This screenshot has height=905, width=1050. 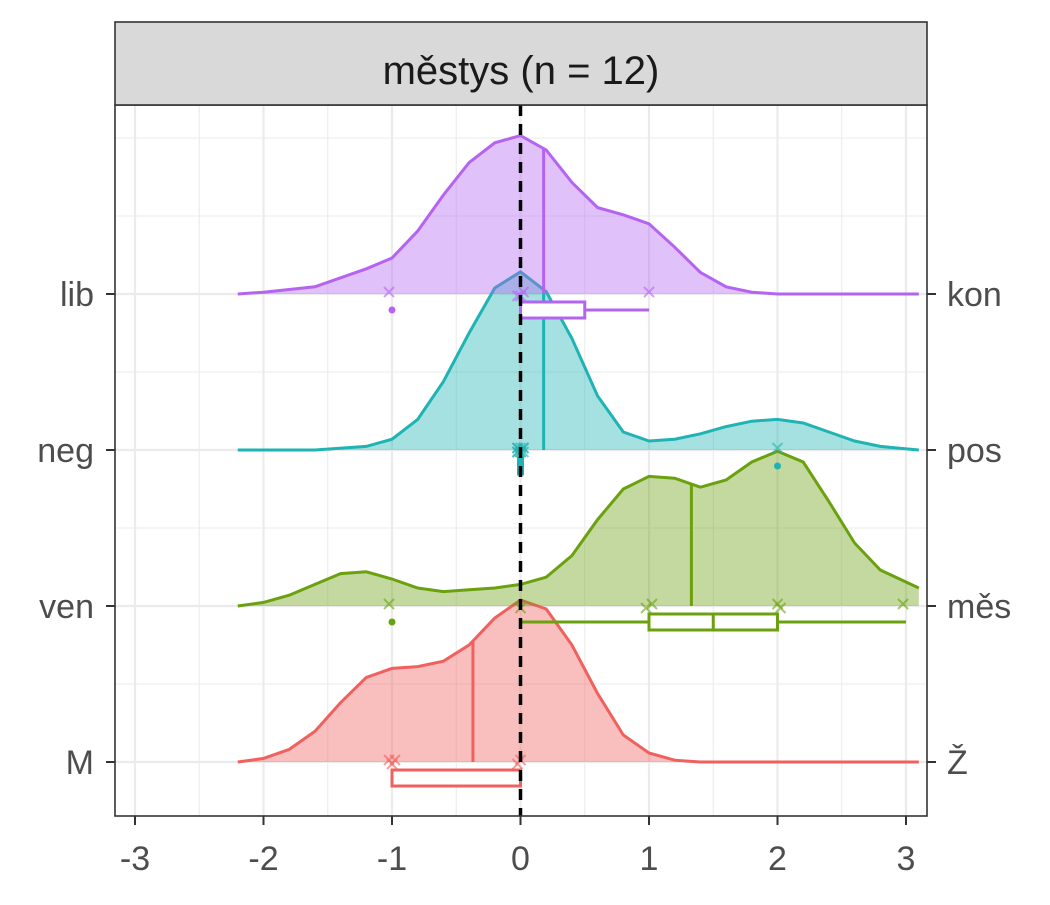 I want to click on x-tick-label: 0, so click(x=520, y=859).